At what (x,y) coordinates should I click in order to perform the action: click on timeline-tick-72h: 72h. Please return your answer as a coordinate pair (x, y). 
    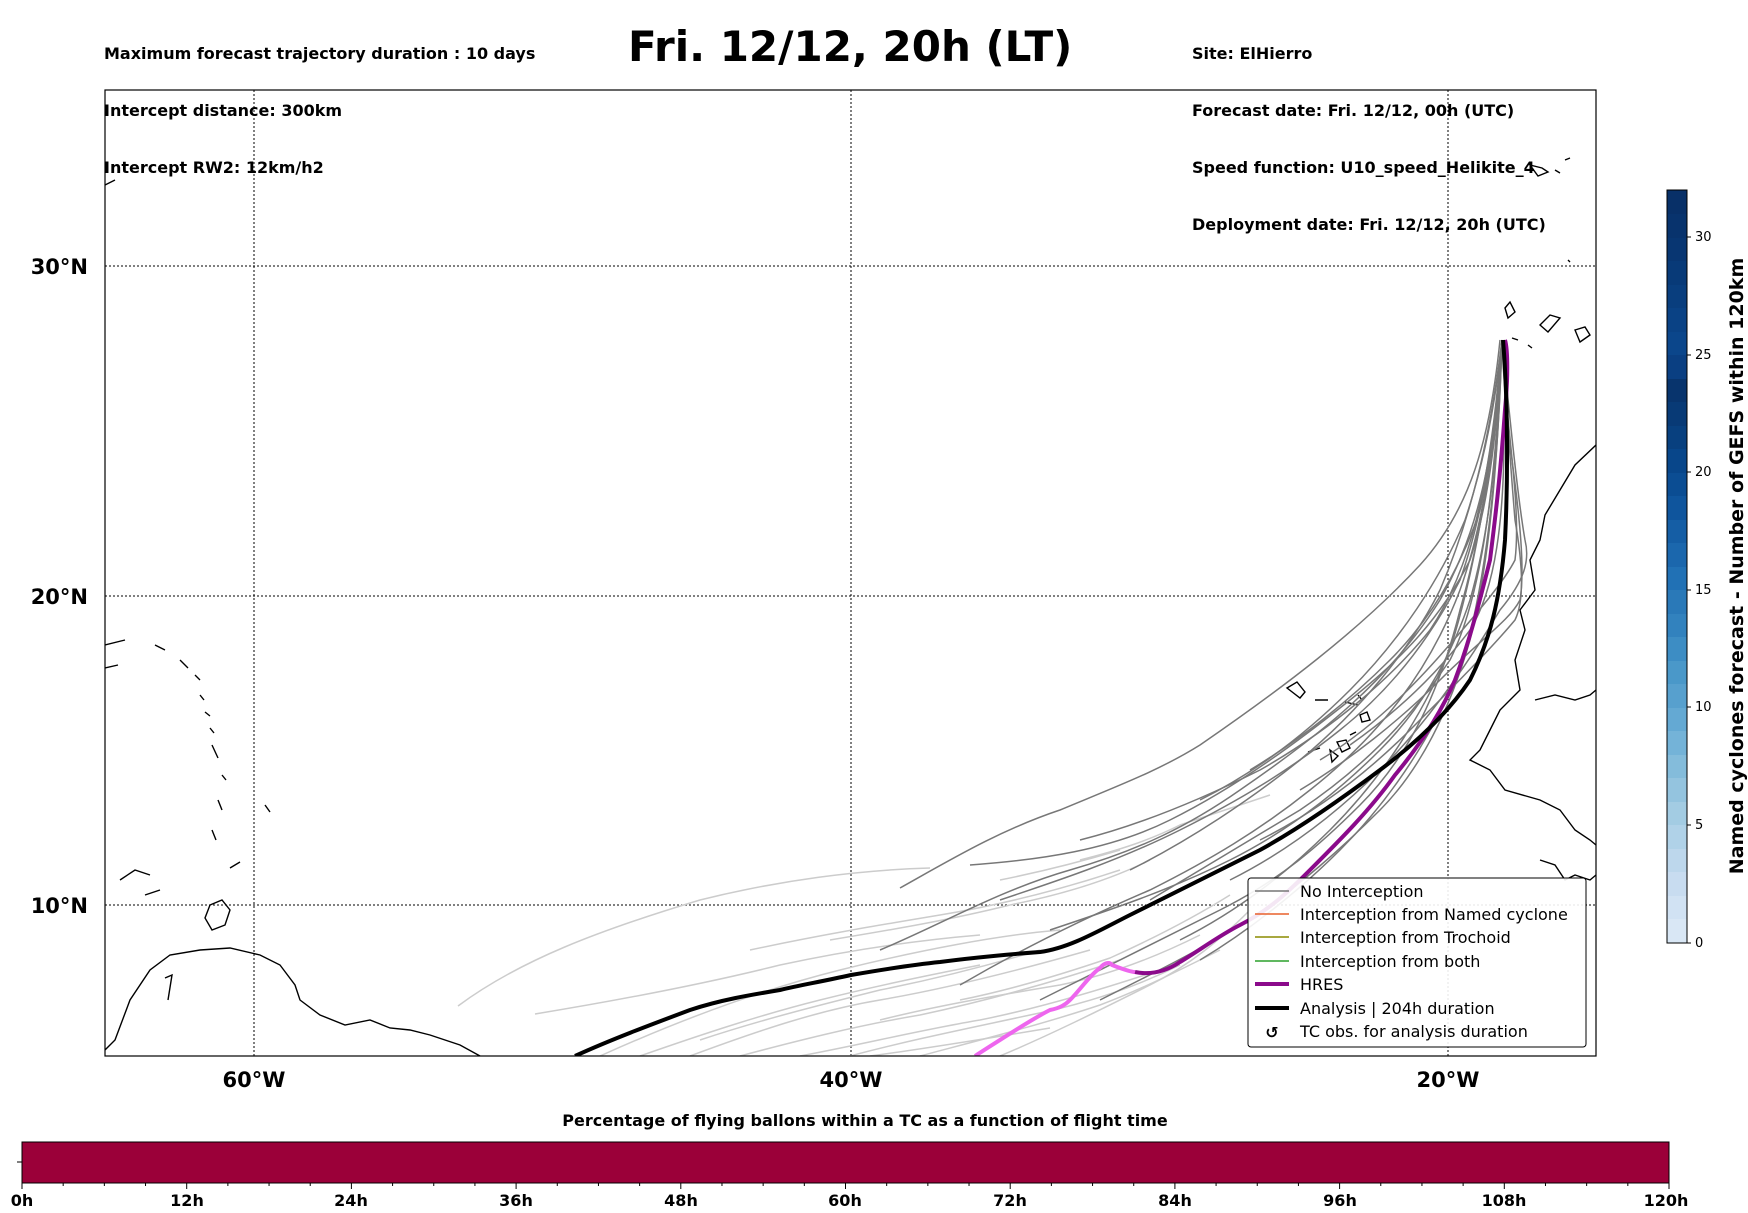
    Looking at the image, I should click on (1010, 1200).